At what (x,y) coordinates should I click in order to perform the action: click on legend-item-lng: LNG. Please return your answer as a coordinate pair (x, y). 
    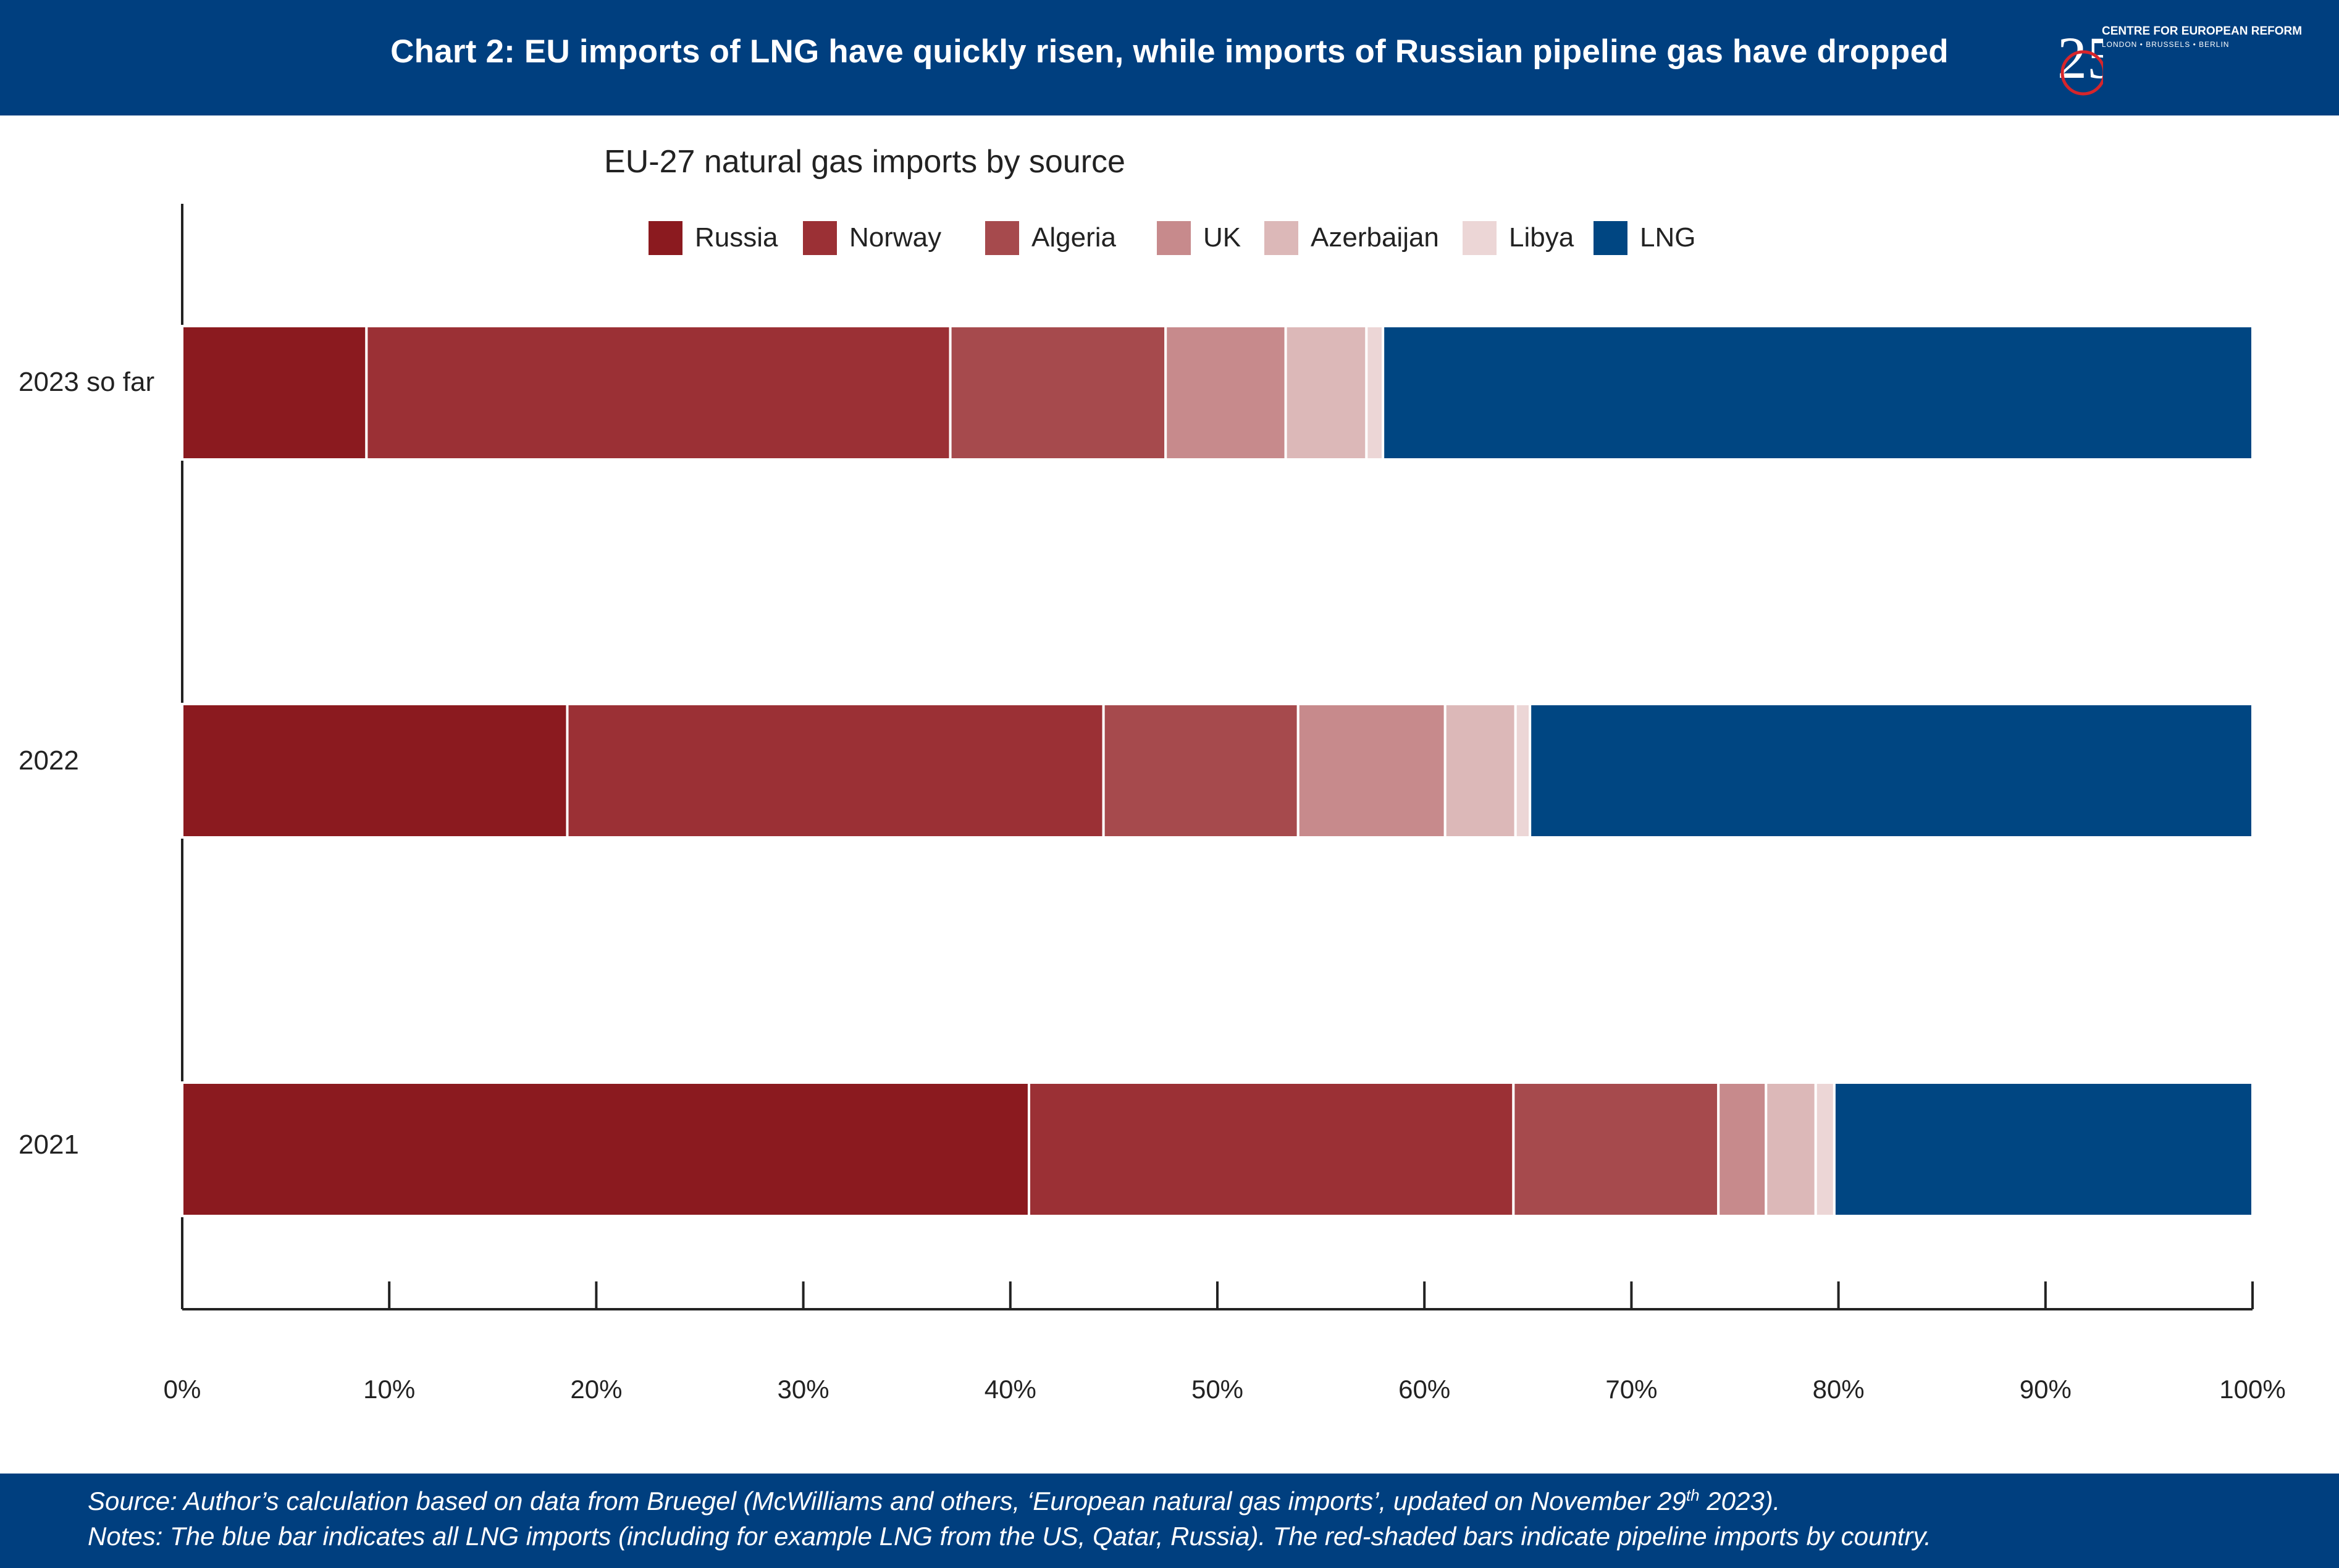
    Looking at the image, I should click on (1644, 238).